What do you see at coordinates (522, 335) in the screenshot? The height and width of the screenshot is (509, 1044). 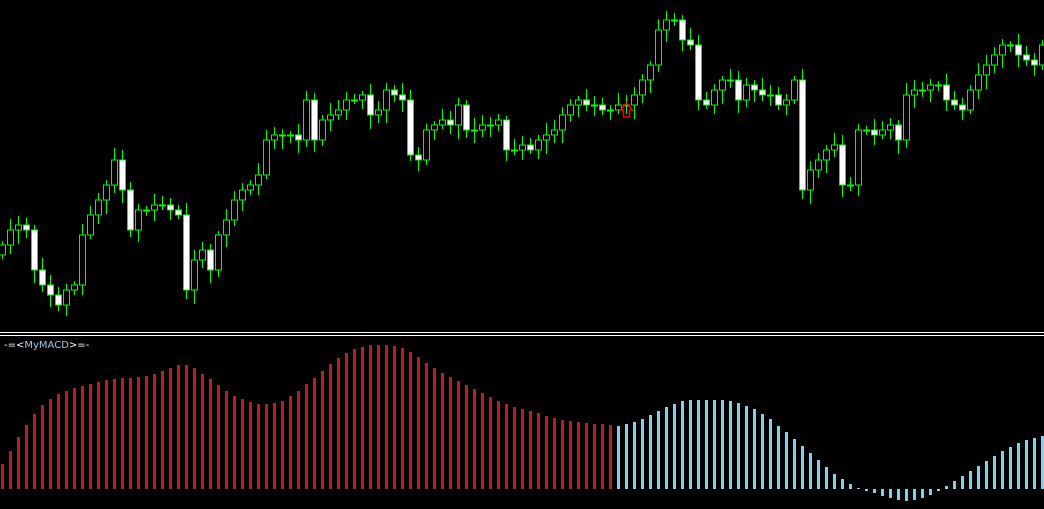 I see `pane-separator-inner` at bounding box center [522, 335].